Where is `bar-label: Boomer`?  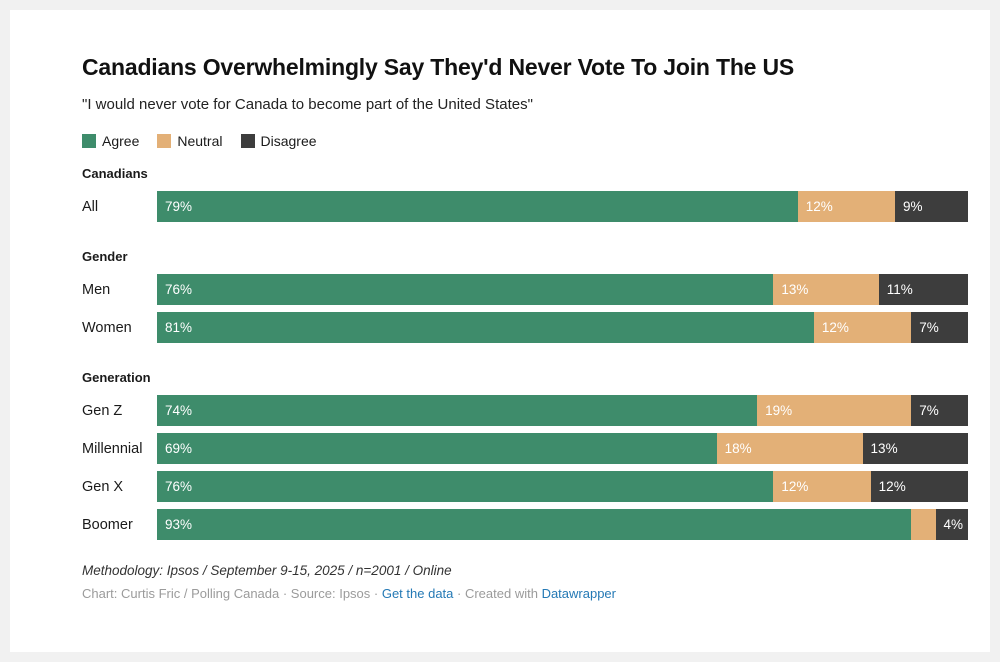
bar-label: Boomer is located at coordinates (107, 524).